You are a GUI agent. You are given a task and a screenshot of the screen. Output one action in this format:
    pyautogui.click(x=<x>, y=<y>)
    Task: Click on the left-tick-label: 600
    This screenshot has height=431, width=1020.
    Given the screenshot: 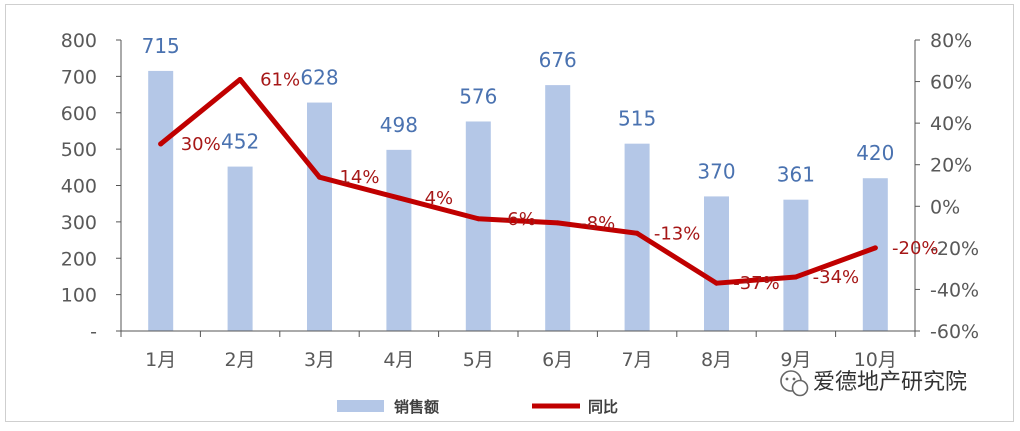 What is the action you would take?
    pyautogui.click(x=79, y=114)
    